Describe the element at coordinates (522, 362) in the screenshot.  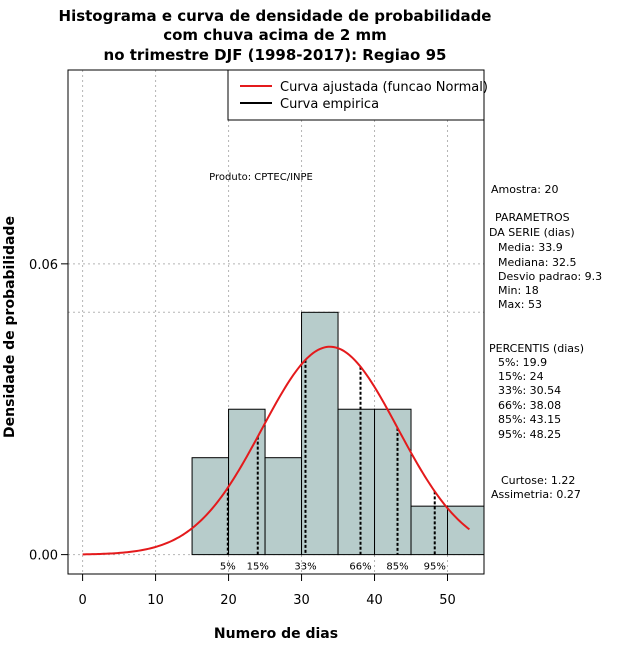
I see `percentil-5: 5%: 19.9` at that location.